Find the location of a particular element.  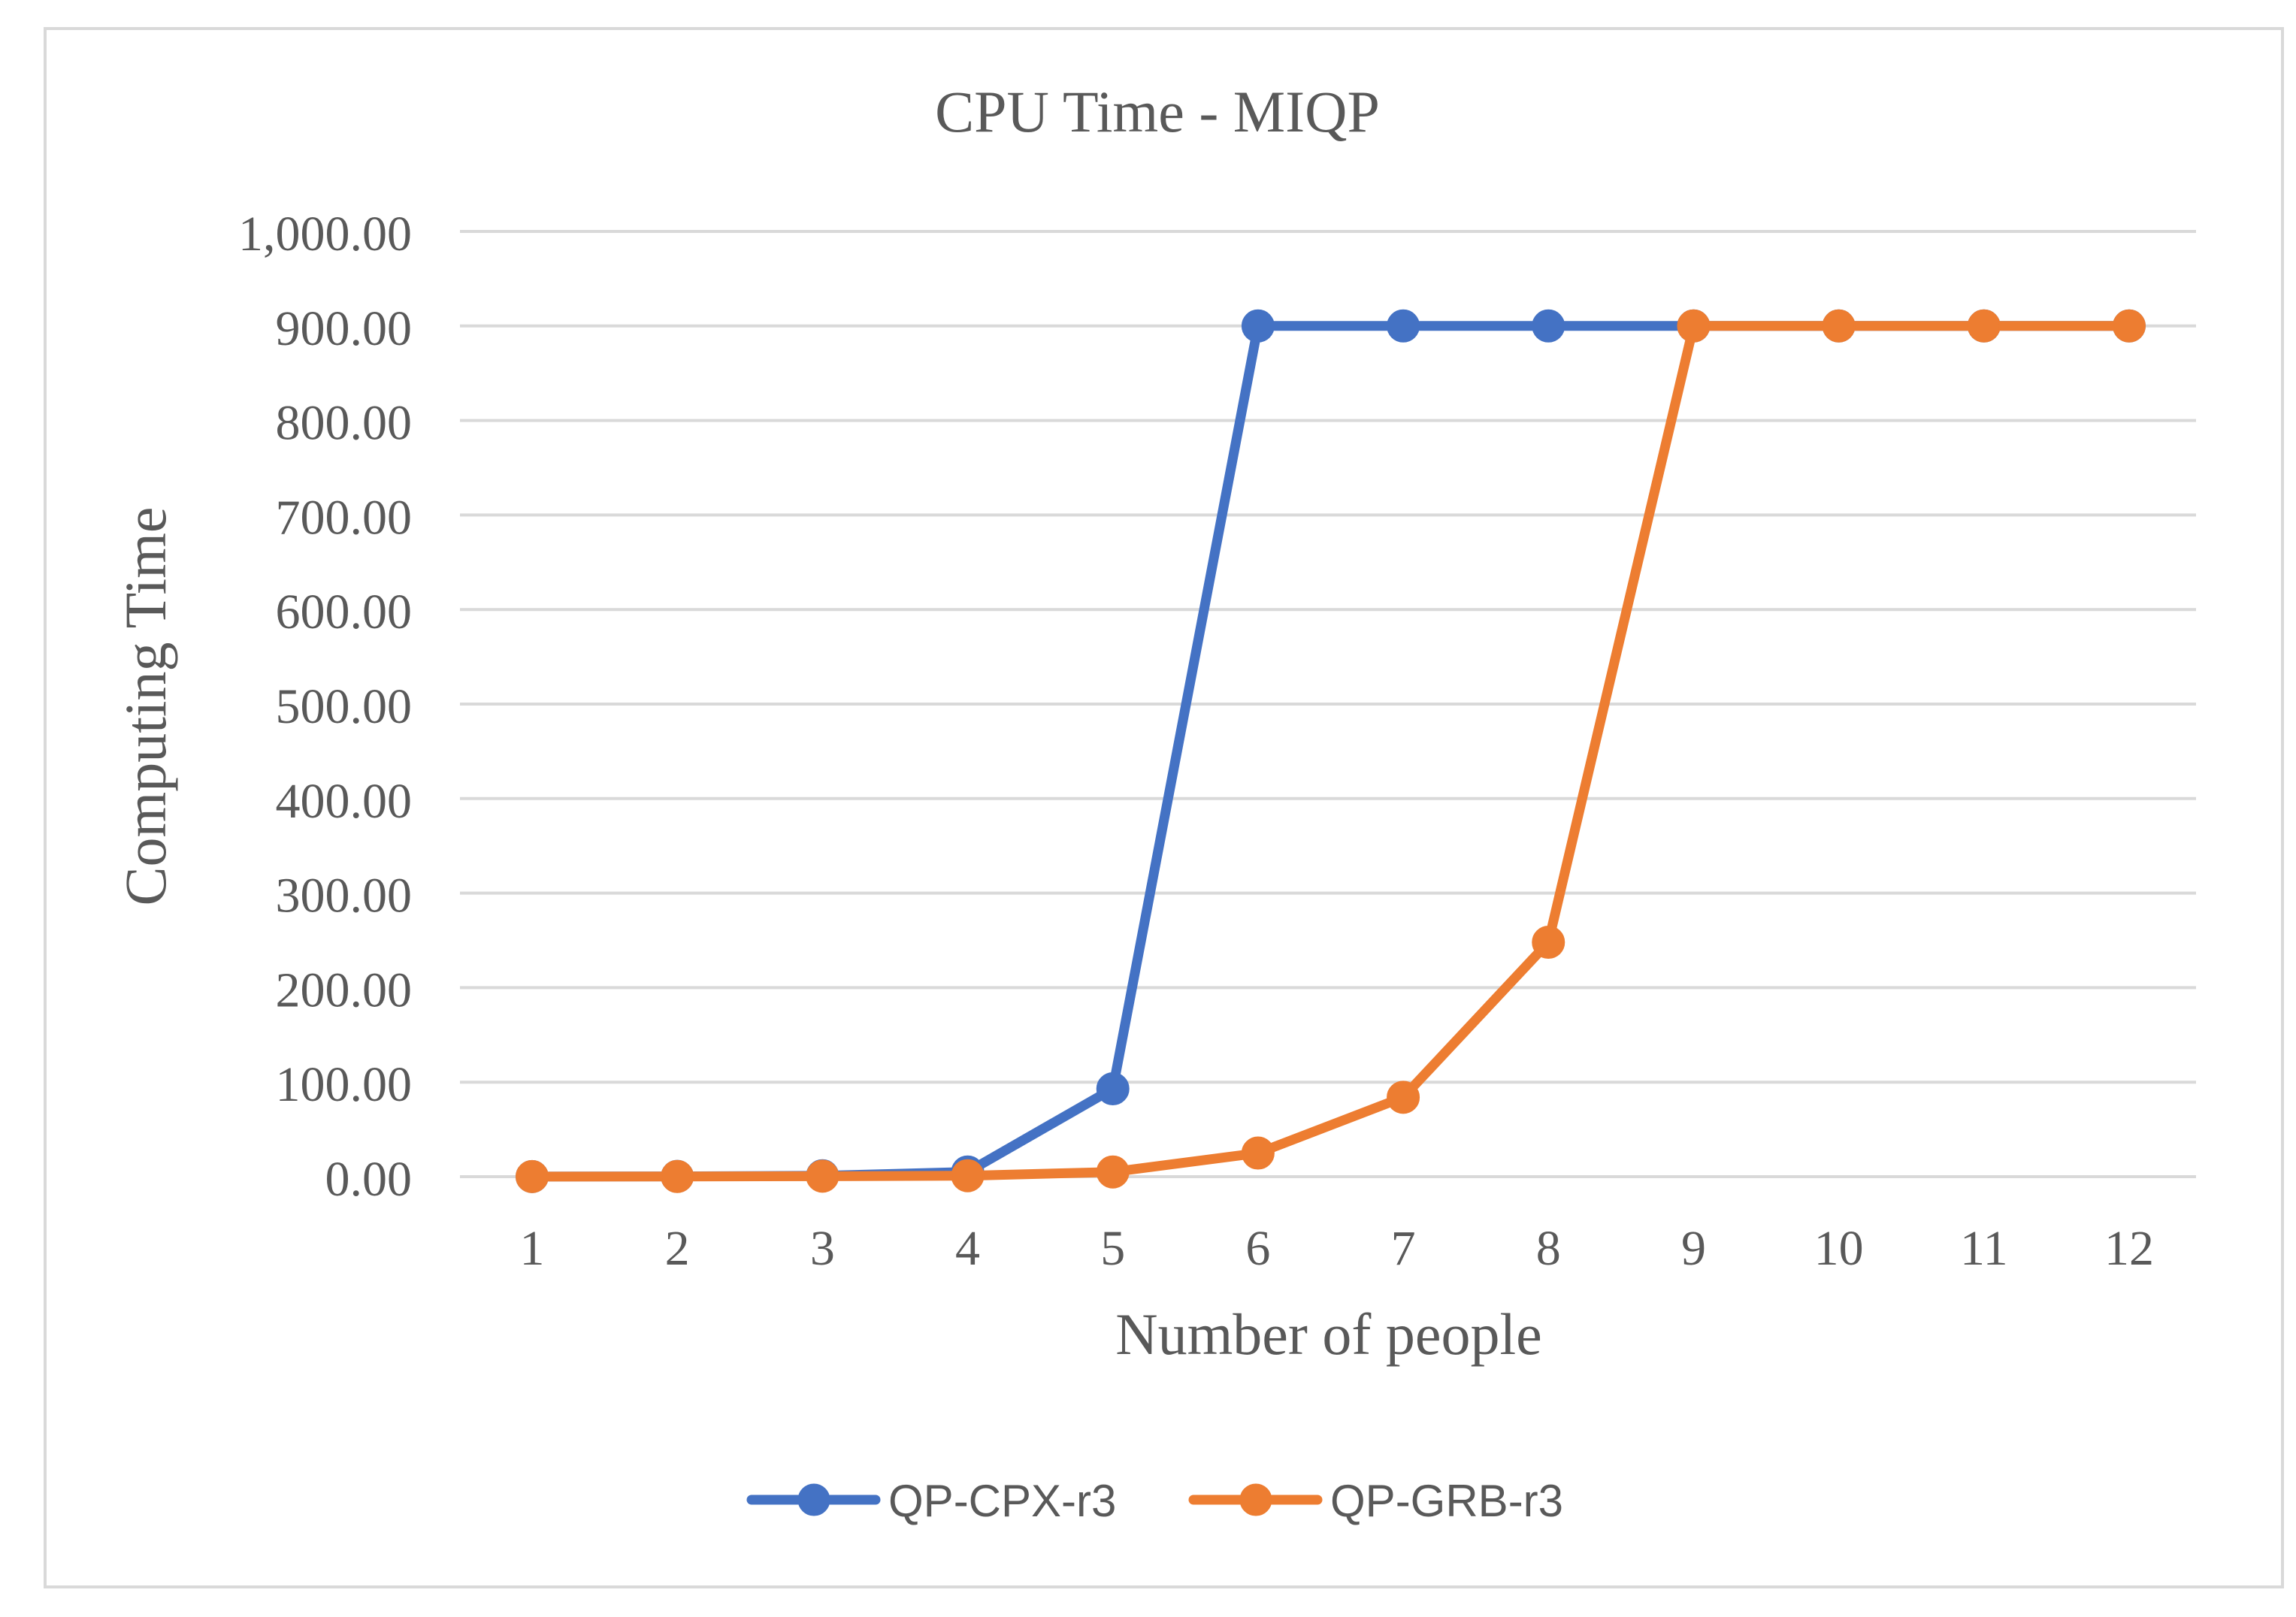

x-axis-label: Number of people is located at coordinates (1328, 1334).